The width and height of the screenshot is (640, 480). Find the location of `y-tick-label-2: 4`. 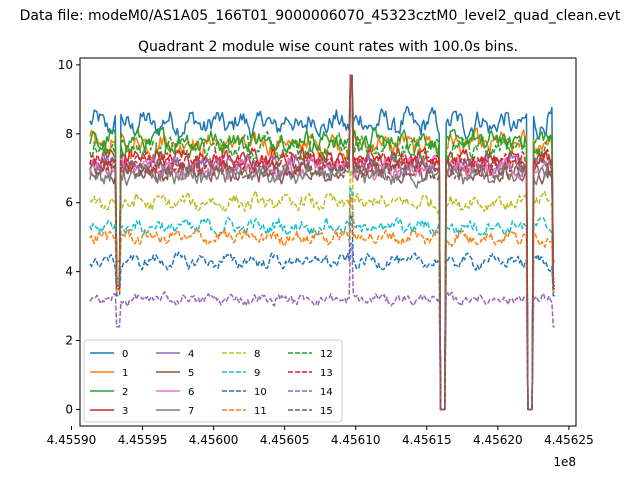

y-tick-label-2: 4 is located at coordinates (69, 272).